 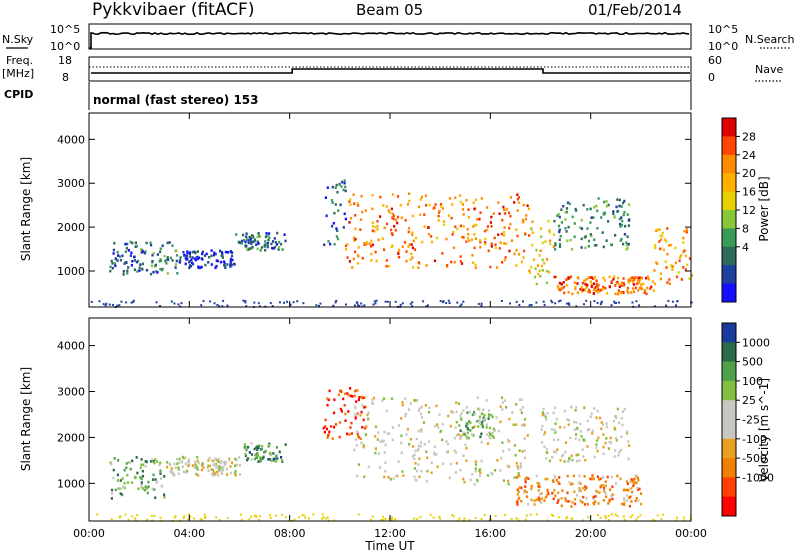 I want to click on power-ylabel: Slant Range [km], so click(x=26, y=209).